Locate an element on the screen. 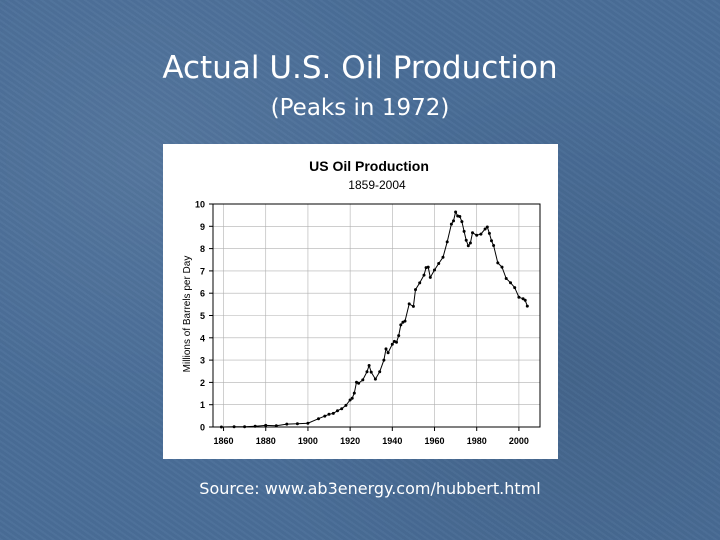 This screenshot has height=540, width=720. x-tick-label: 2000 is located at coordinates (519, 441).